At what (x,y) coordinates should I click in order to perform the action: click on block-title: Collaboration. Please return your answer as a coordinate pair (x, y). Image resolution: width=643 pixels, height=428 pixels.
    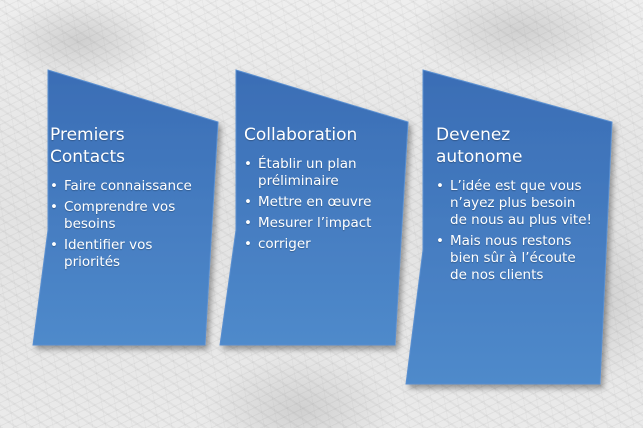
    Looking at the image, I should click on (301, 135).